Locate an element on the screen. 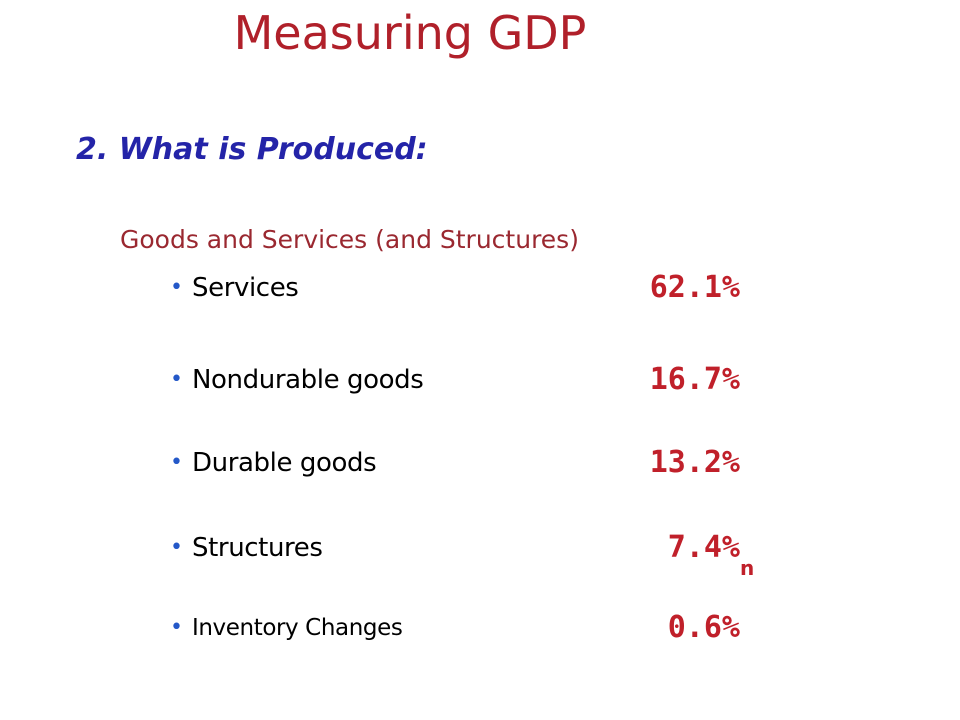 This screenshot has width=960, height=720. list-item-nondurable-goods: • Nondurable goods 16.7% is located at coordinates (480, 380).